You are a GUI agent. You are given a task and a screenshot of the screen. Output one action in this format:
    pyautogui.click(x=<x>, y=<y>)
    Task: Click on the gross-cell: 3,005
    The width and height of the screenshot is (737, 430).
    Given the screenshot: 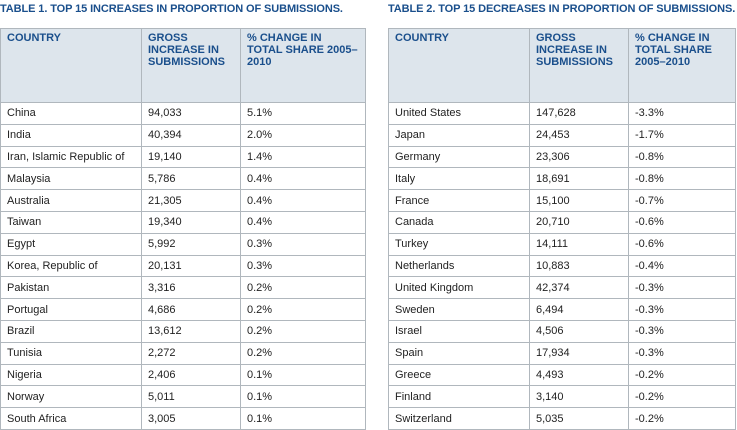 What is the action you would take?
    pyautogui.click(x=191, y=418)
    